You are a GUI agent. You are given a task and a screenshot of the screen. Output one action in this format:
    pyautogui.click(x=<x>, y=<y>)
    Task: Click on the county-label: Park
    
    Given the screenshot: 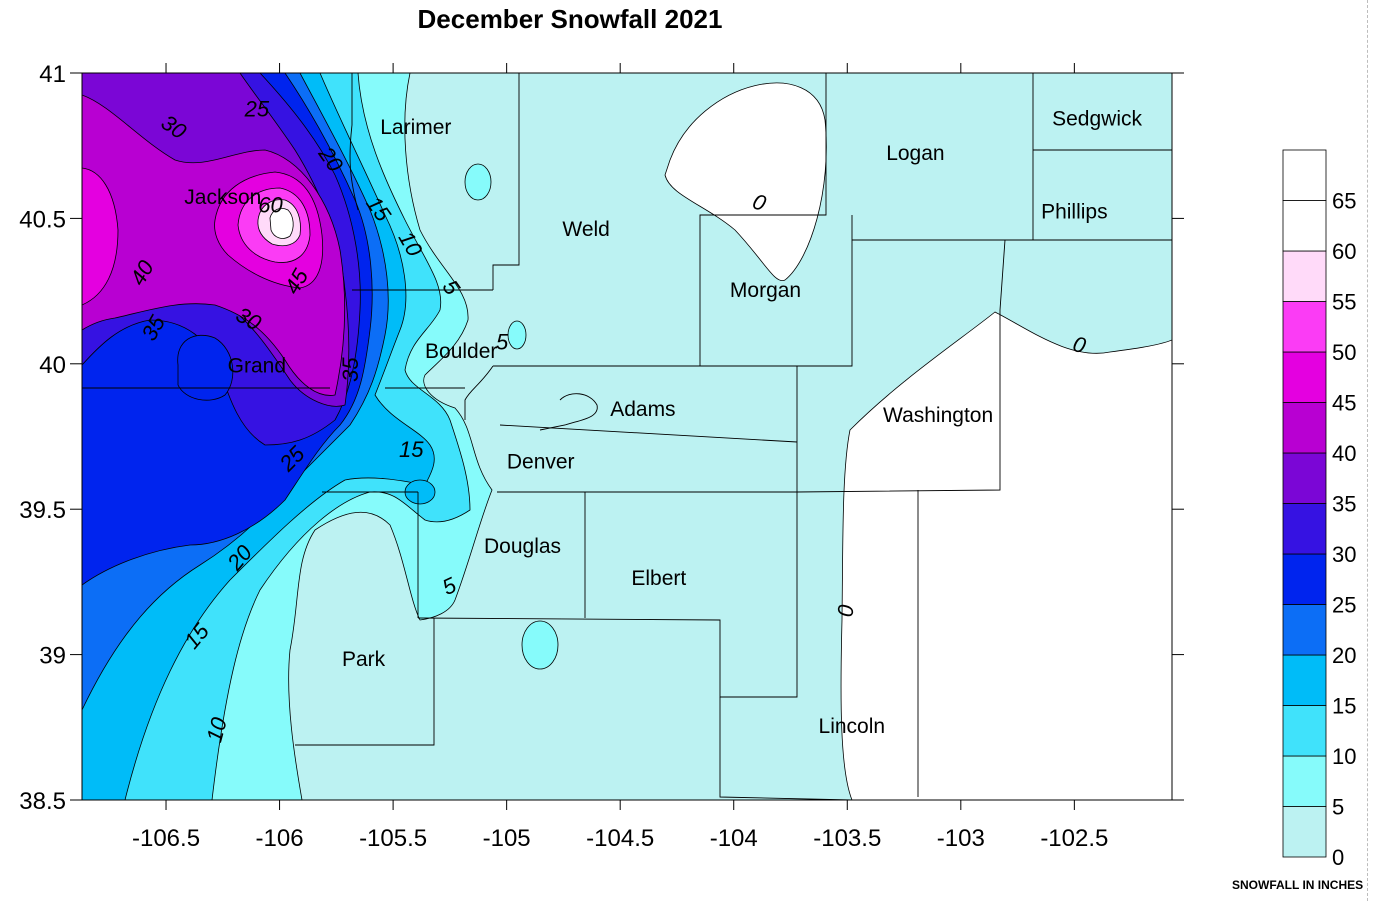 What is the action you would take?
    pyautogui.click(x=364, y=659)
    